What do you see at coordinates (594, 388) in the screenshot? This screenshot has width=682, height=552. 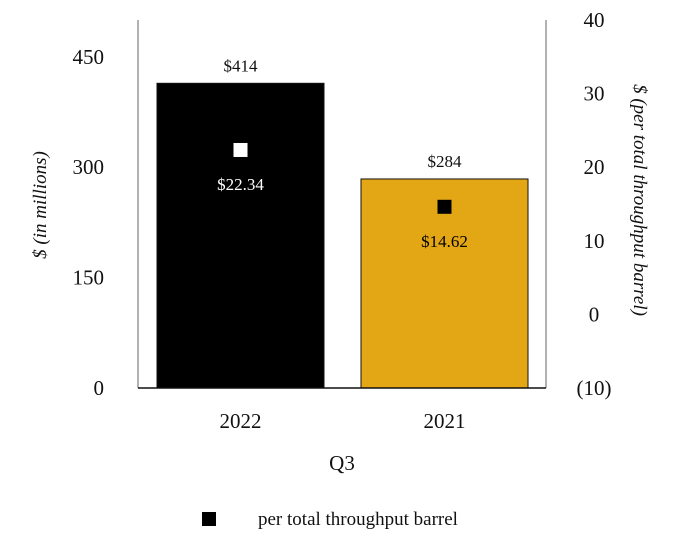 I see `y2-tick-label: (10)` at bounding box center [594, 388].